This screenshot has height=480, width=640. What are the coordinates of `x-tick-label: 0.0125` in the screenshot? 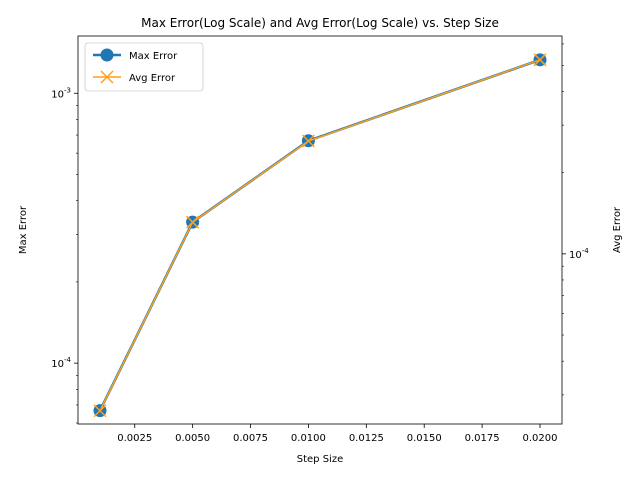 It's located at (366, 438).